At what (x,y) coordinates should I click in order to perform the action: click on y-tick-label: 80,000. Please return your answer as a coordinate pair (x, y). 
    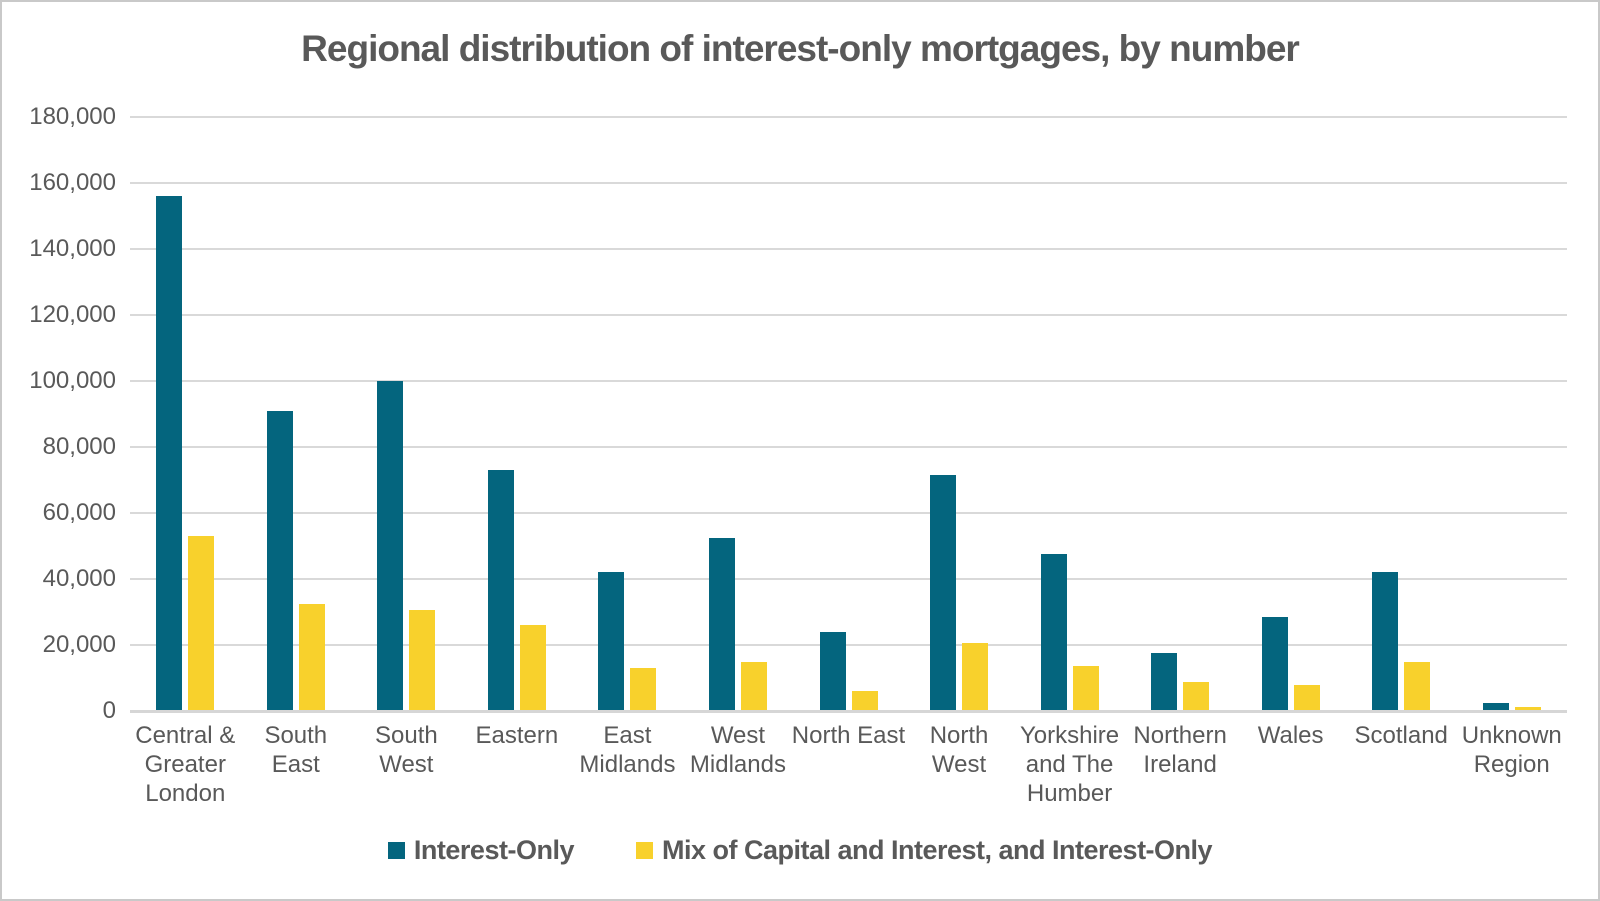
    Looking at the image, I should click on (79, 446).